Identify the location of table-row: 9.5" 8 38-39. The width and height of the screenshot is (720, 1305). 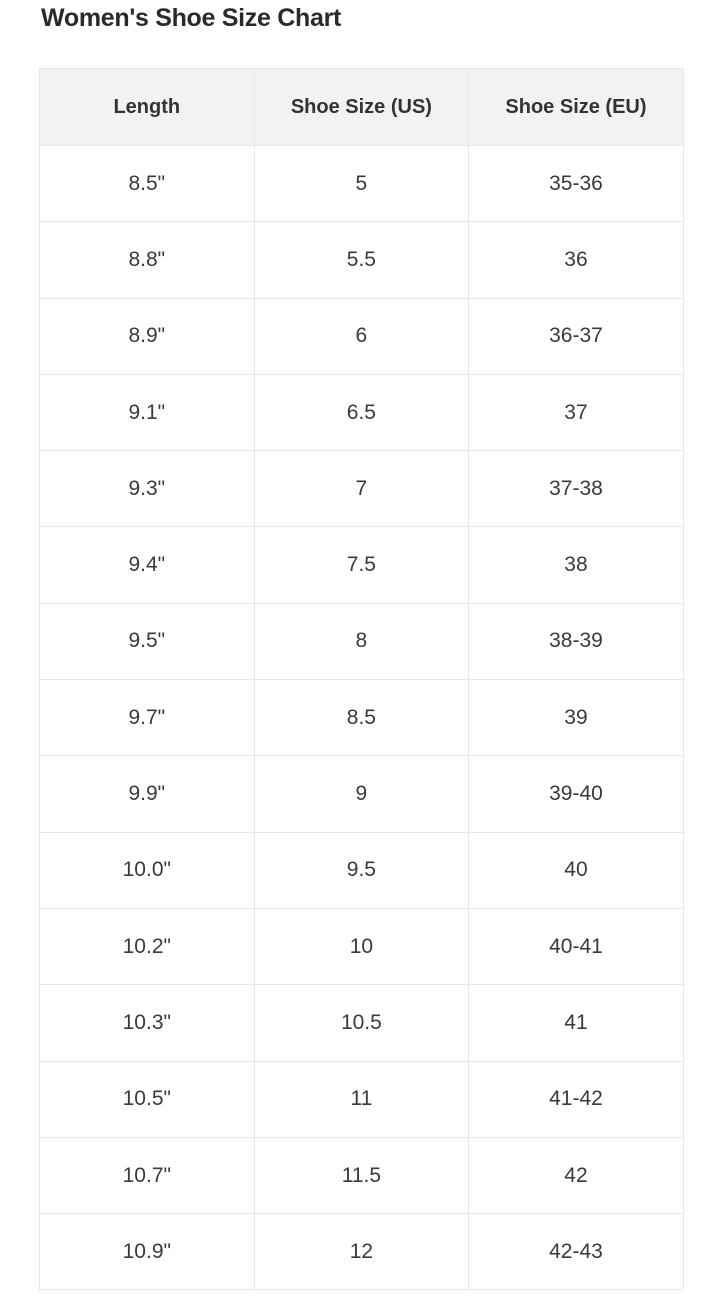
(361, 641).